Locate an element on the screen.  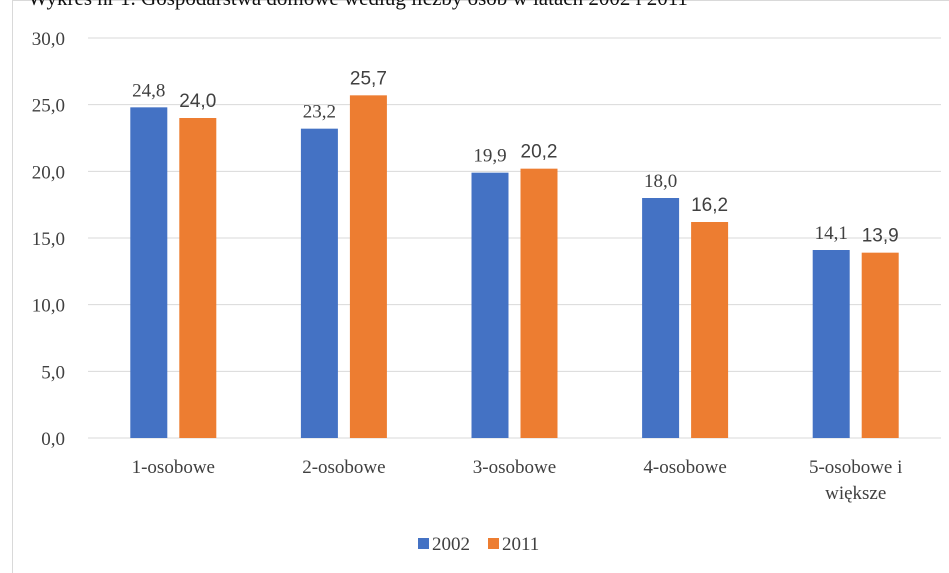
y-tick-label: 25,0 is located at coordinates (48, 106).